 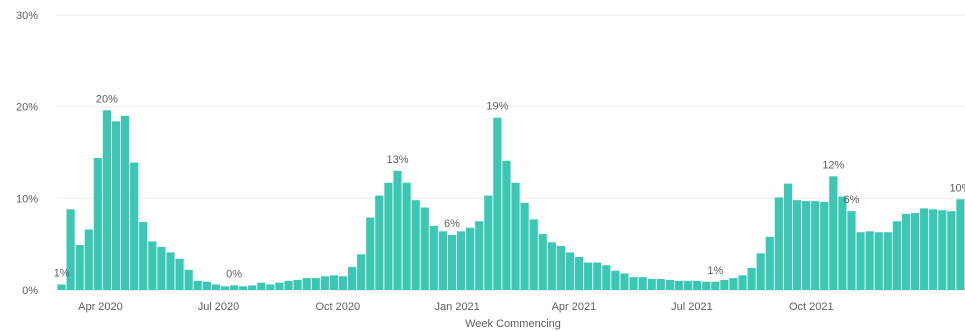 What do you see at coordinates (957, 188) in the screenshot?
I see `data-label: 10%` at bounding box center [957, 188].